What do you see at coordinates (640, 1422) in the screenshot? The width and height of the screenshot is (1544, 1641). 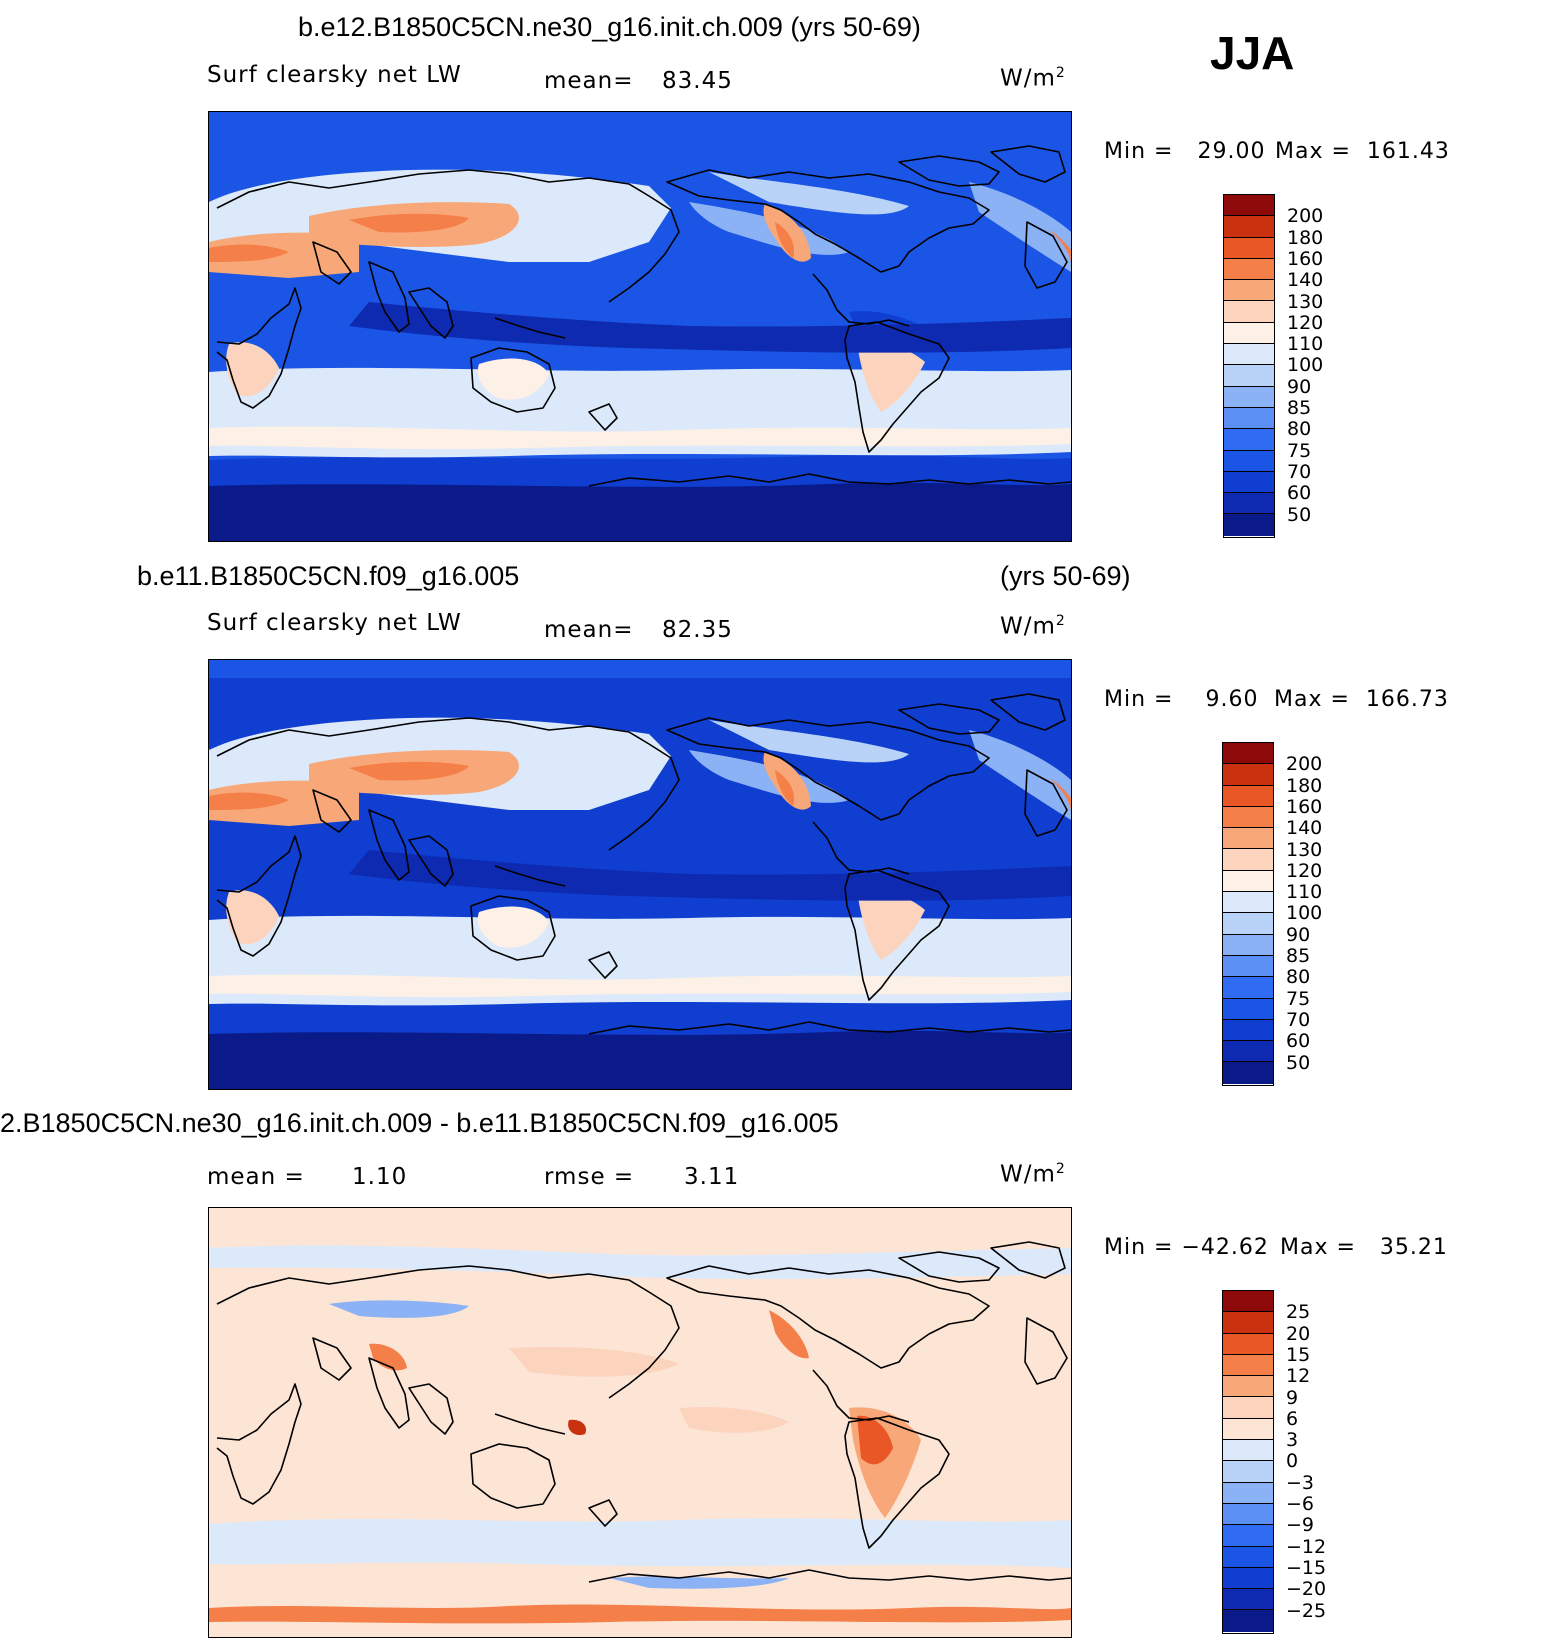 I see `panel3-map` at bounding box center [640, 1422].